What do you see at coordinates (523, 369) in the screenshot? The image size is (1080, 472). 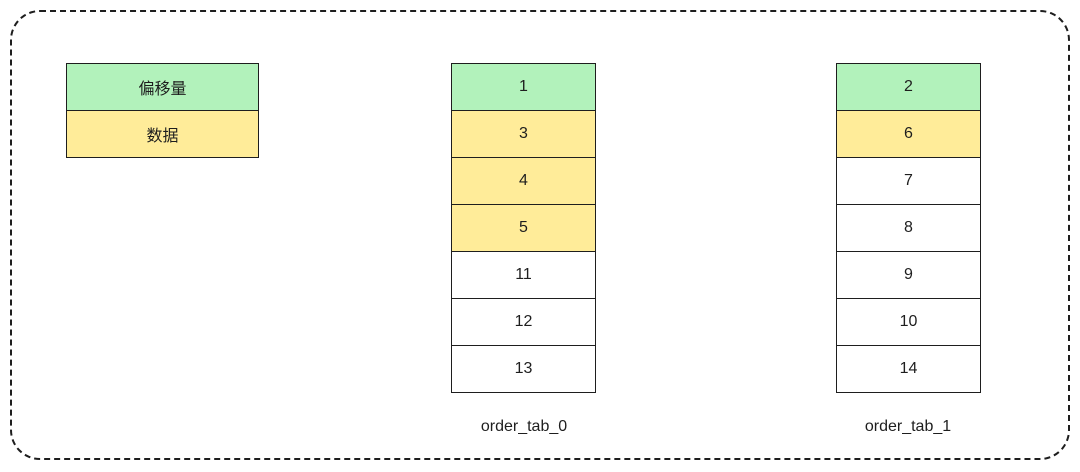 I see `table-cell: 13` at bounding box center [523, 369].